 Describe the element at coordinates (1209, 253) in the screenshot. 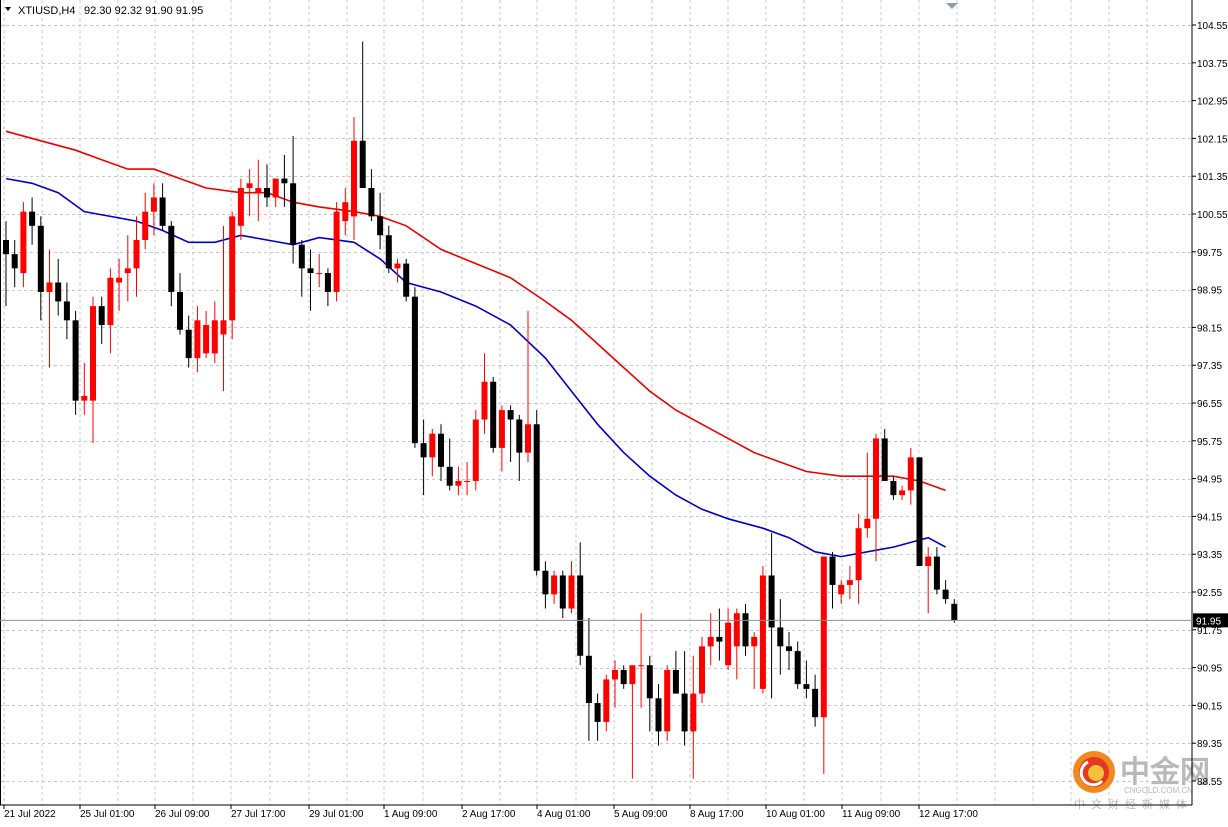

I see `price-tick-label: 99.75` at that location.